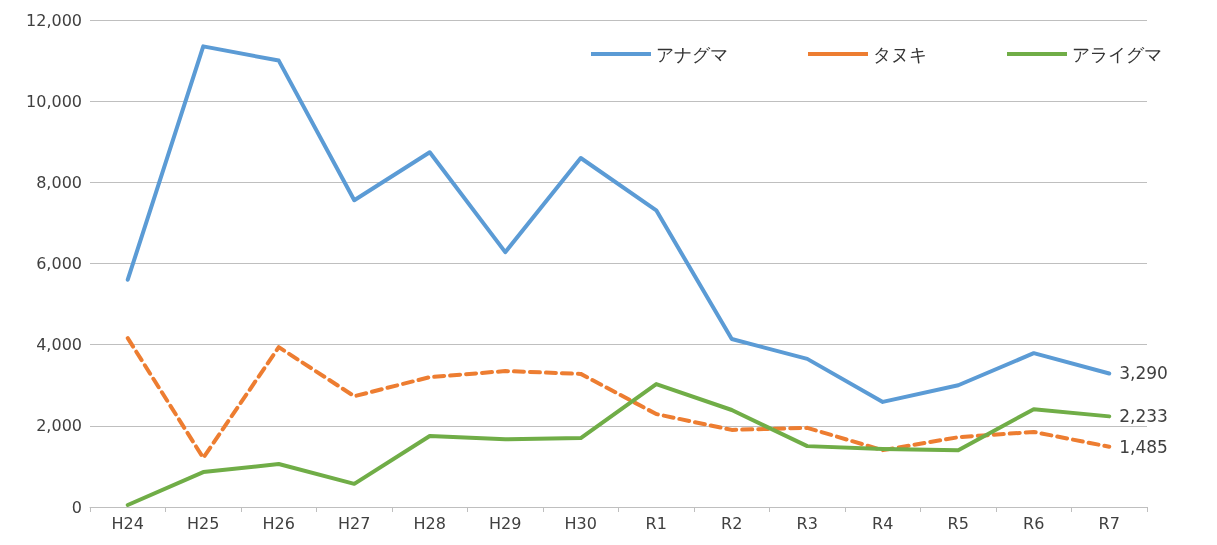 This screenshot has width=1217, height=545. I want to click on data-label: 1,485, so click(1143, 446).